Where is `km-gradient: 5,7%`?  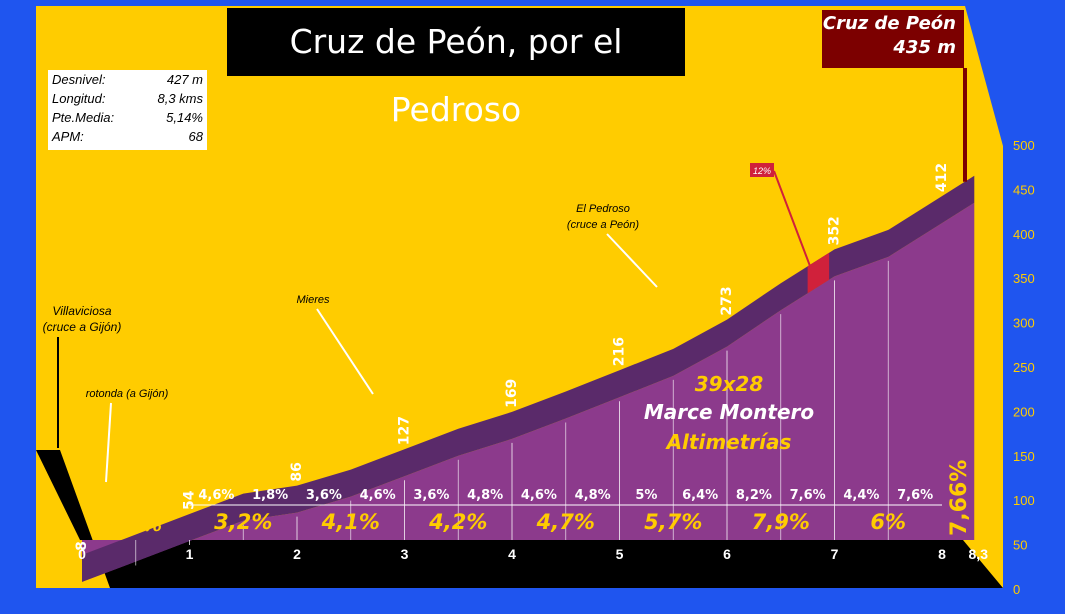 km-gradient: 5,7% is located at coordinates (673, 522).